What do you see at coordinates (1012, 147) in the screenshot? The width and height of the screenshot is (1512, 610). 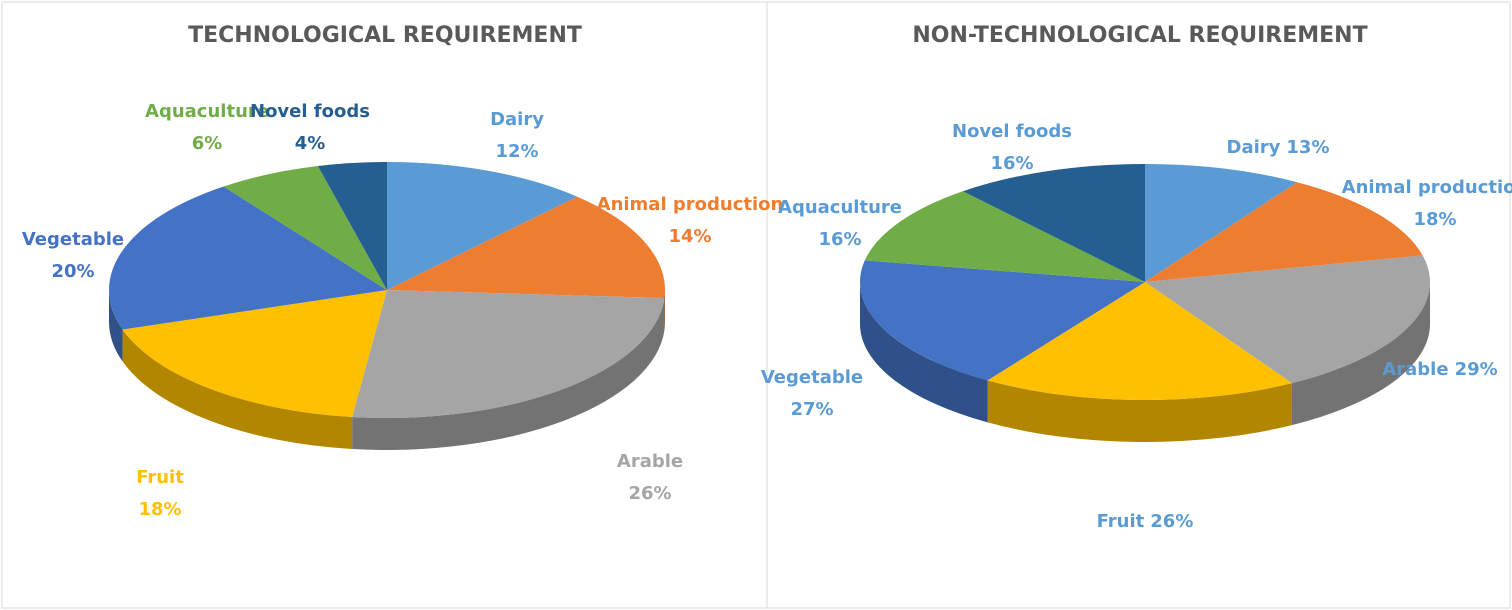 I see `data-label: Novel foods 16%` at bounding box center [1012, 147].